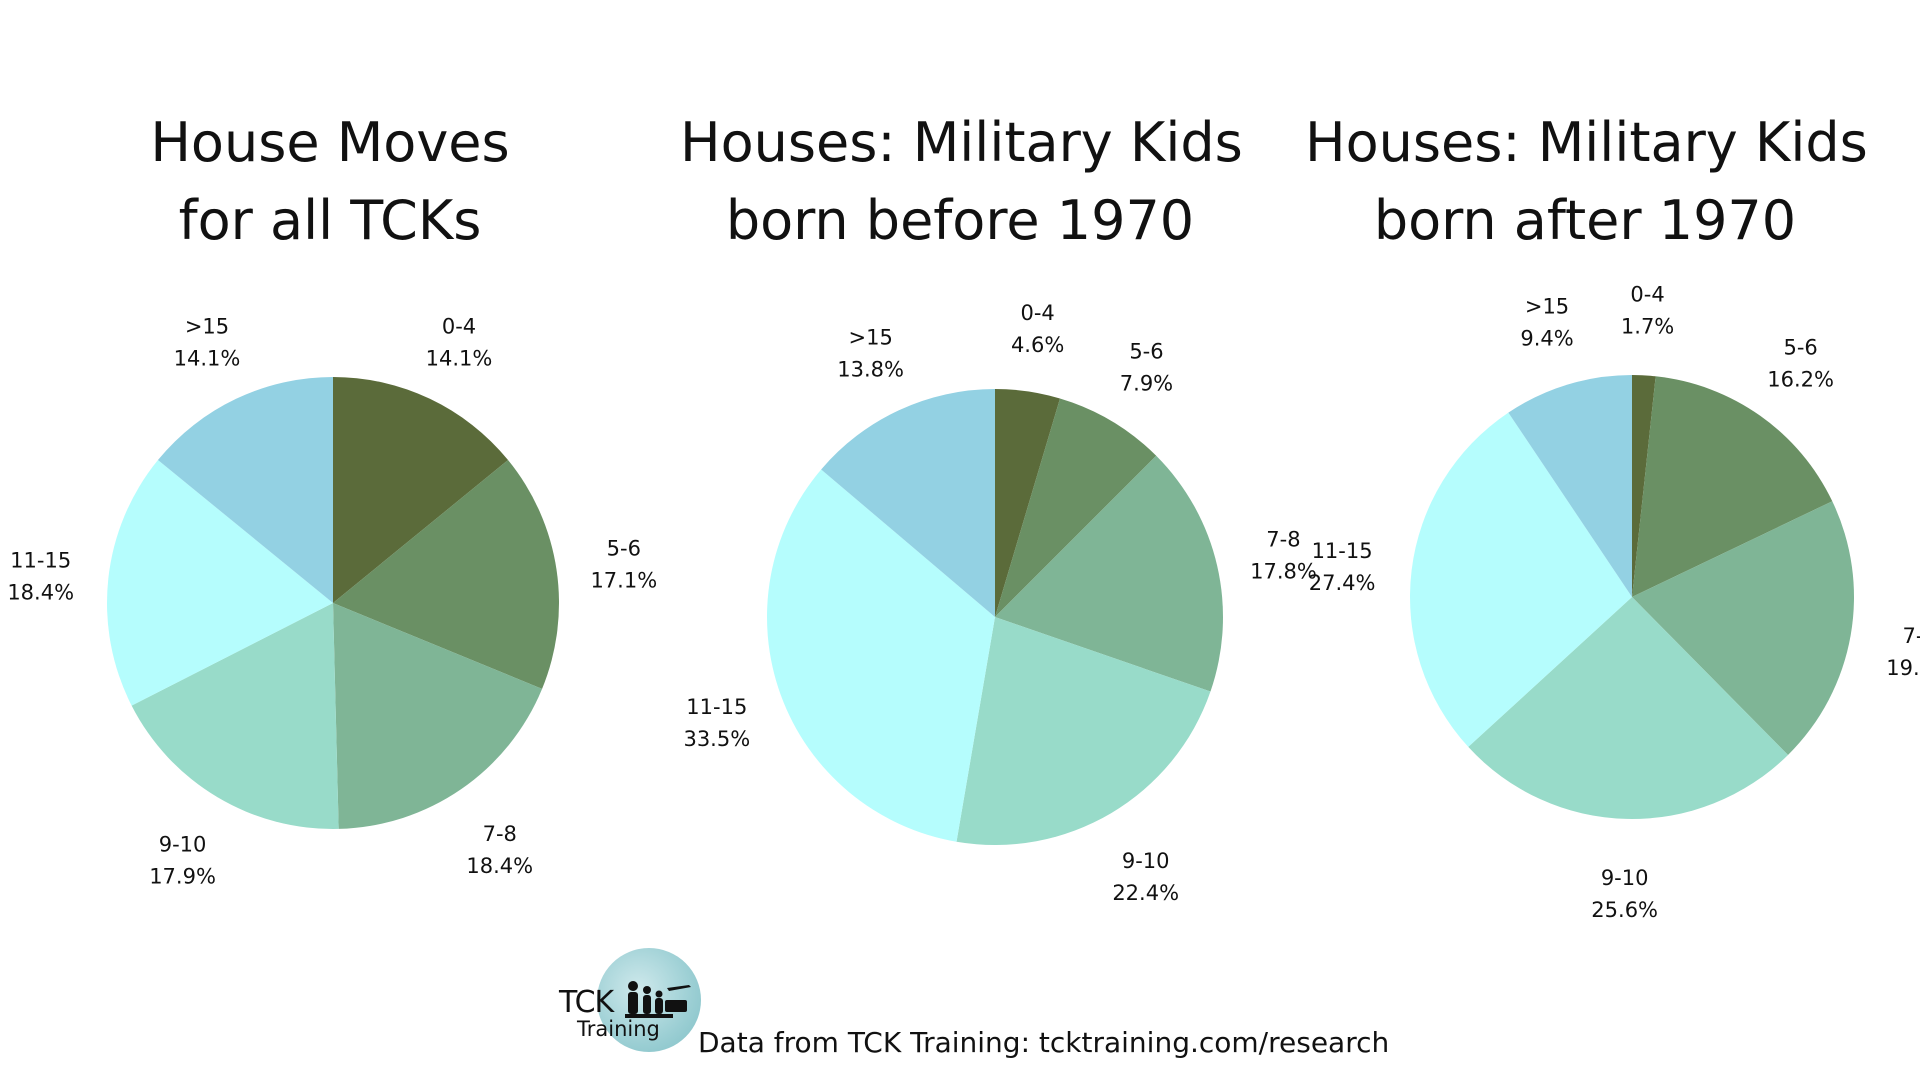 Image resolution: width=1920 pixels, height=1080 pixels. What do you see at coordinates (330, 182) in the screenshot?
I see `chart-title-all-tcks: House Moves for all TCKs` at bounding box center [330, 182].